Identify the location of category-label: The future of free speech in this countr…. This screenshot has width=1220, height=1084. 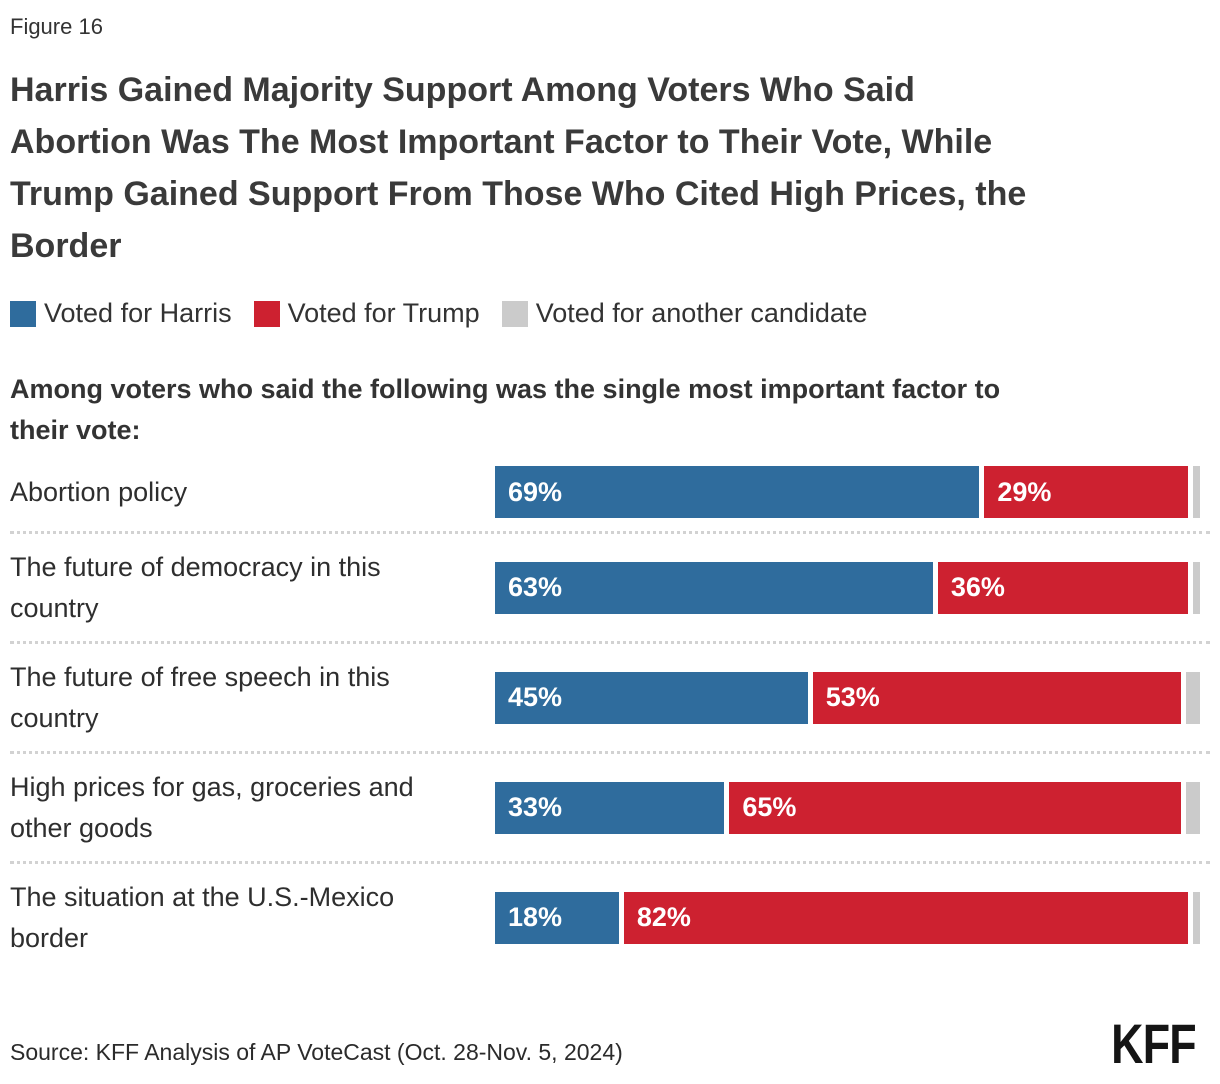
(200, 697).